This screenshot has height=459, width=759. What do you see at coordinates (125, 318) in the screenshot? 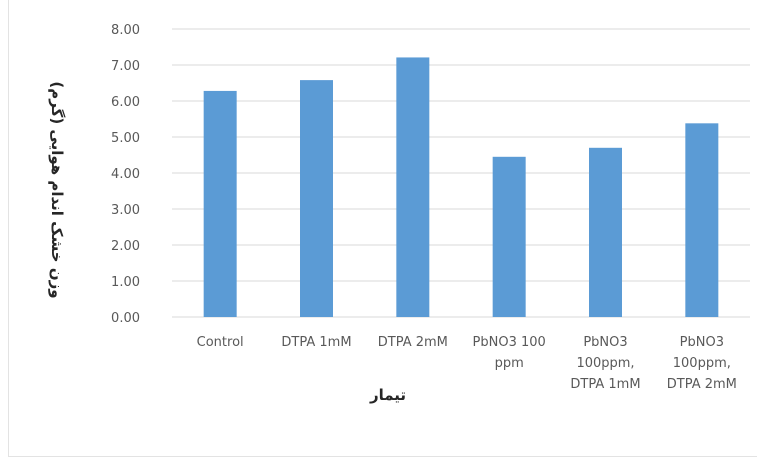
I see `y-tick-label: 0.00` at bounding box center [125, 318].